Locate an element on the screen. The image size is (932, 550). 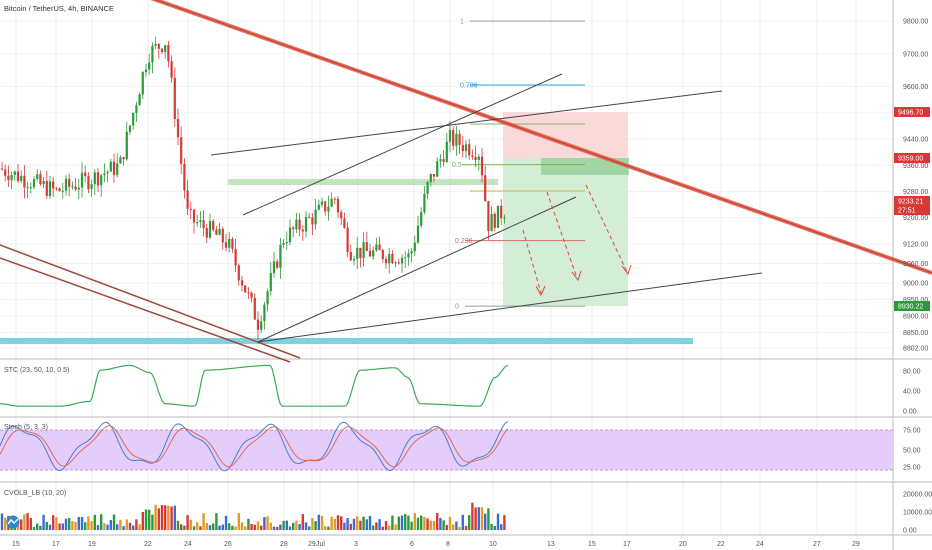
resistance-zone is located at coordinates (363, 182).